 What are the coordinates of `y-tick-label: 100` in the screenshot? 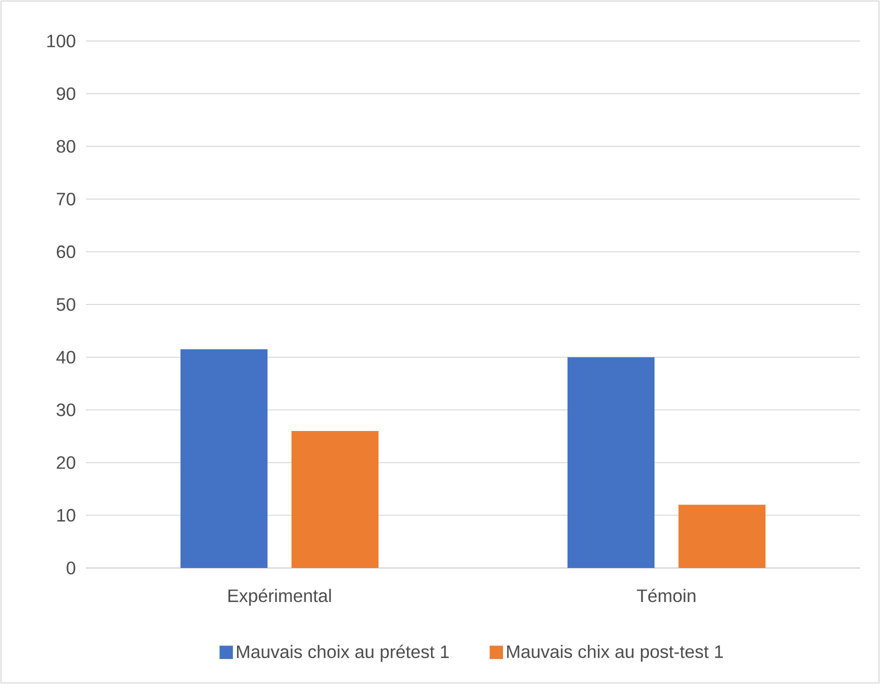 It's located at (61, 41).